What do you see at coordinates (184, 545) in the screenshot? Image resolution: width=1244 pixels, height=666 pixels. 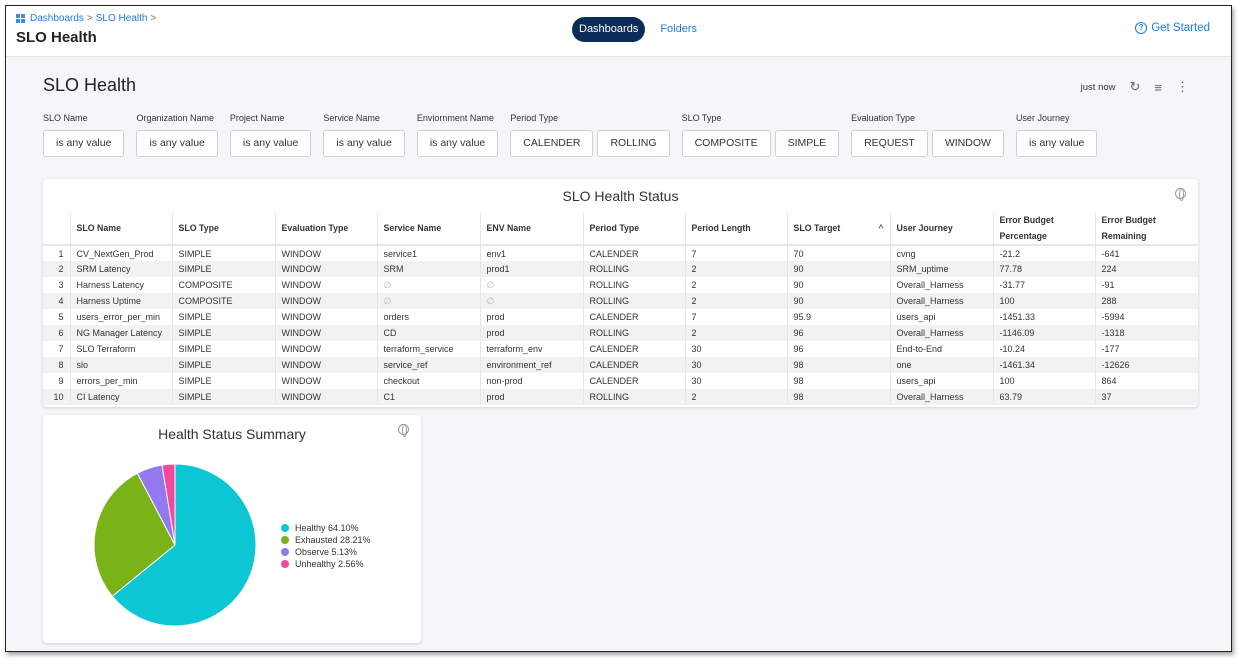 I see `pie-slice-healthy` at bounding box center [184, 545].